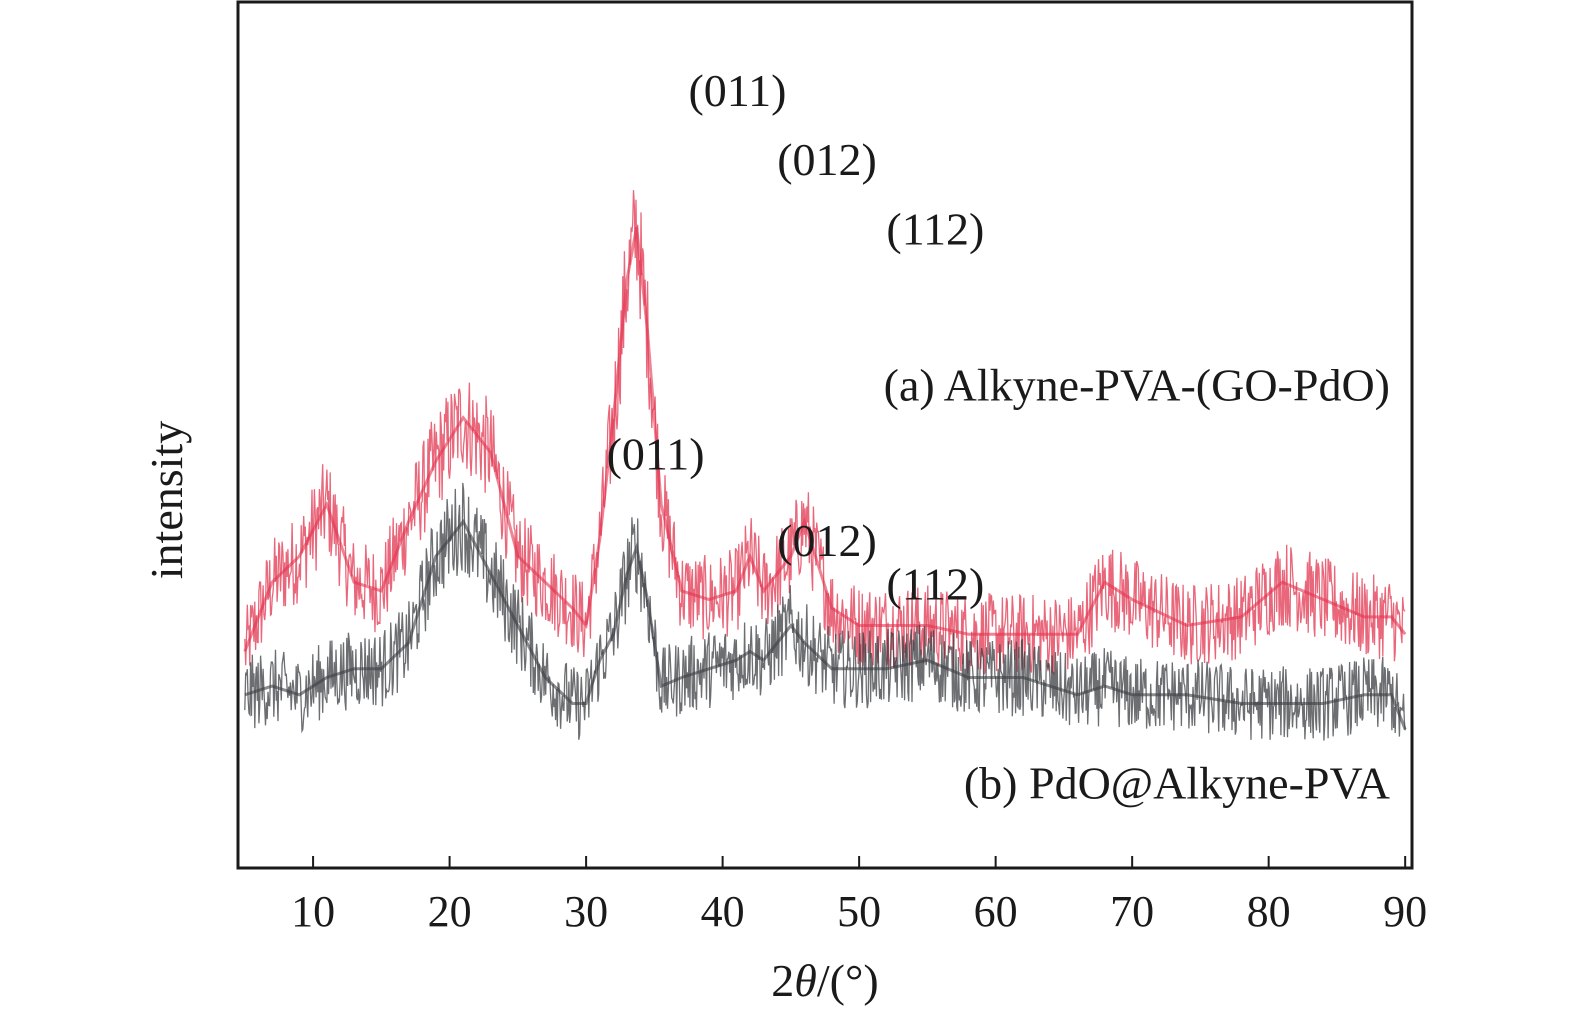  I want to click on x-axis-ticks, so click(859, 862).